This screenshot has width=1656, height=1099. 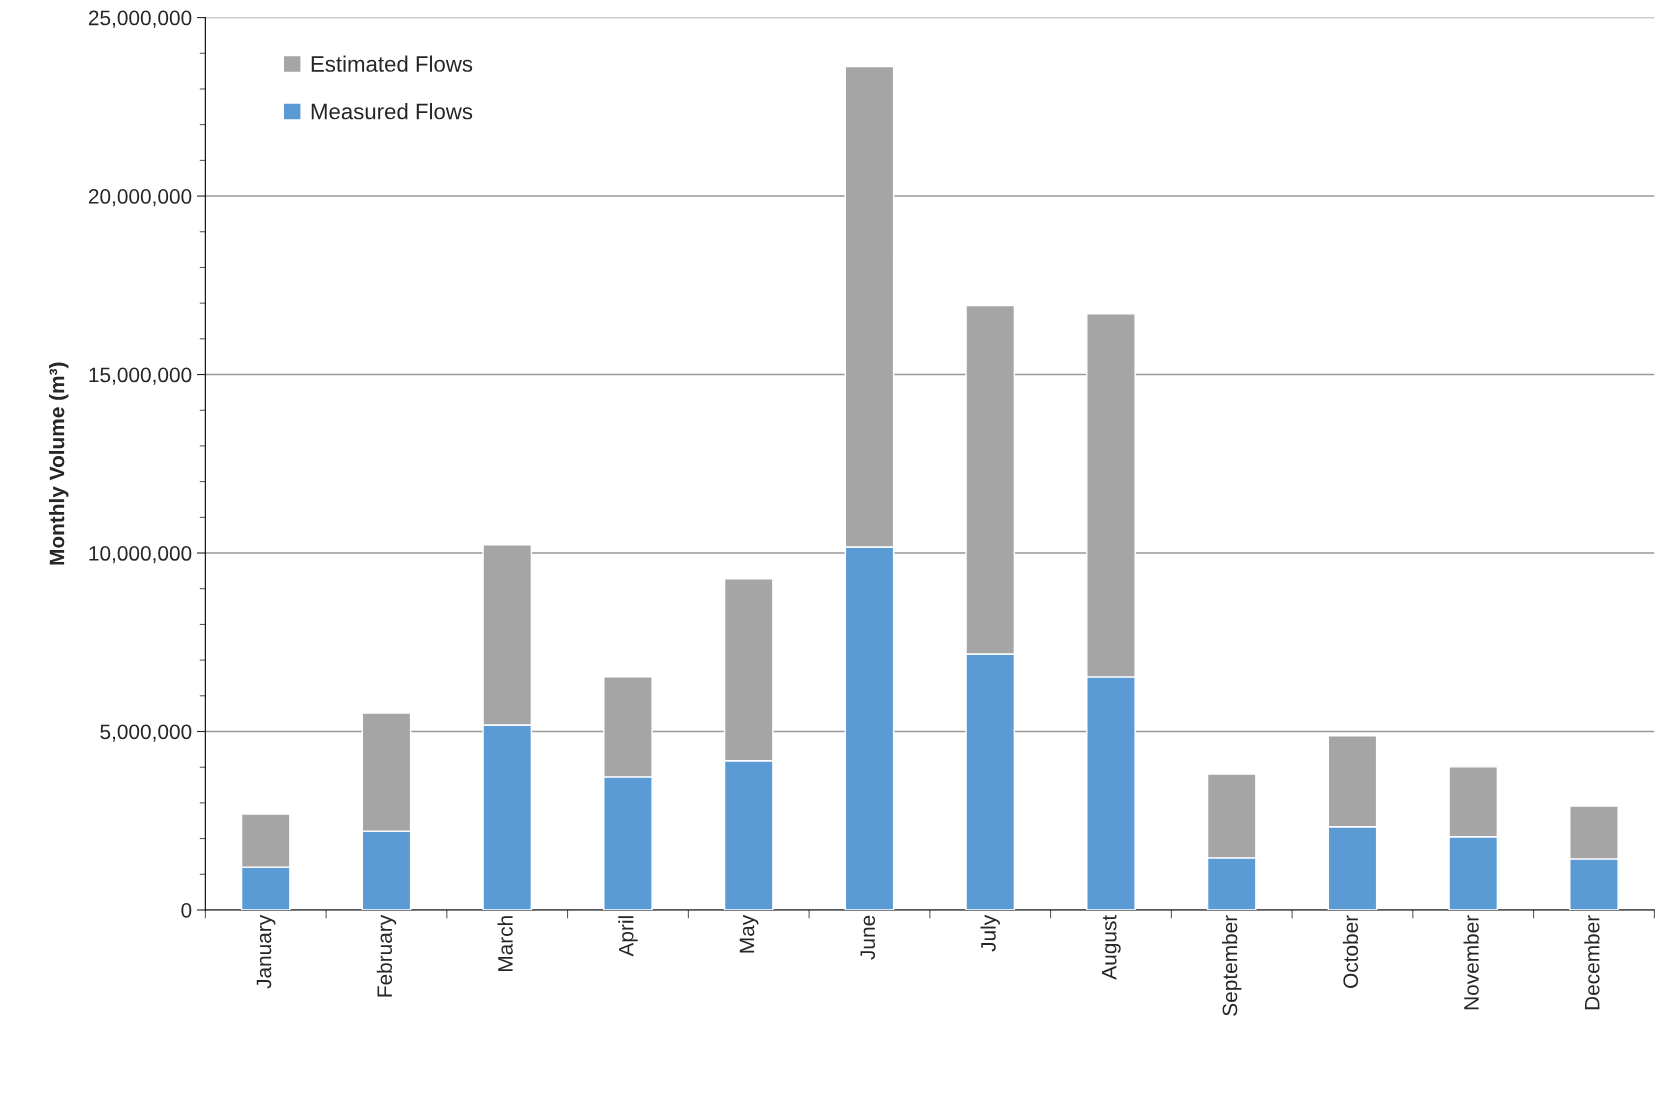 What do you see at coordinates (186, 910) in the screenshot?
I see `y-tick-label: 0` at bounding box center [186, 910].